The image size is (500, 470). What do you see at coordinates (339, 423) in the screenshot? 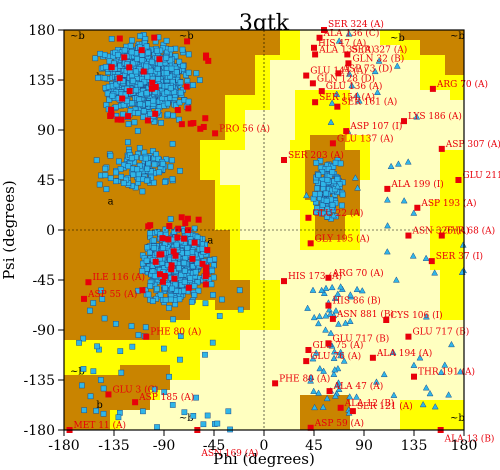
I see `outlier-label: ASP 59 (A)` at bounding box center [339, 423].